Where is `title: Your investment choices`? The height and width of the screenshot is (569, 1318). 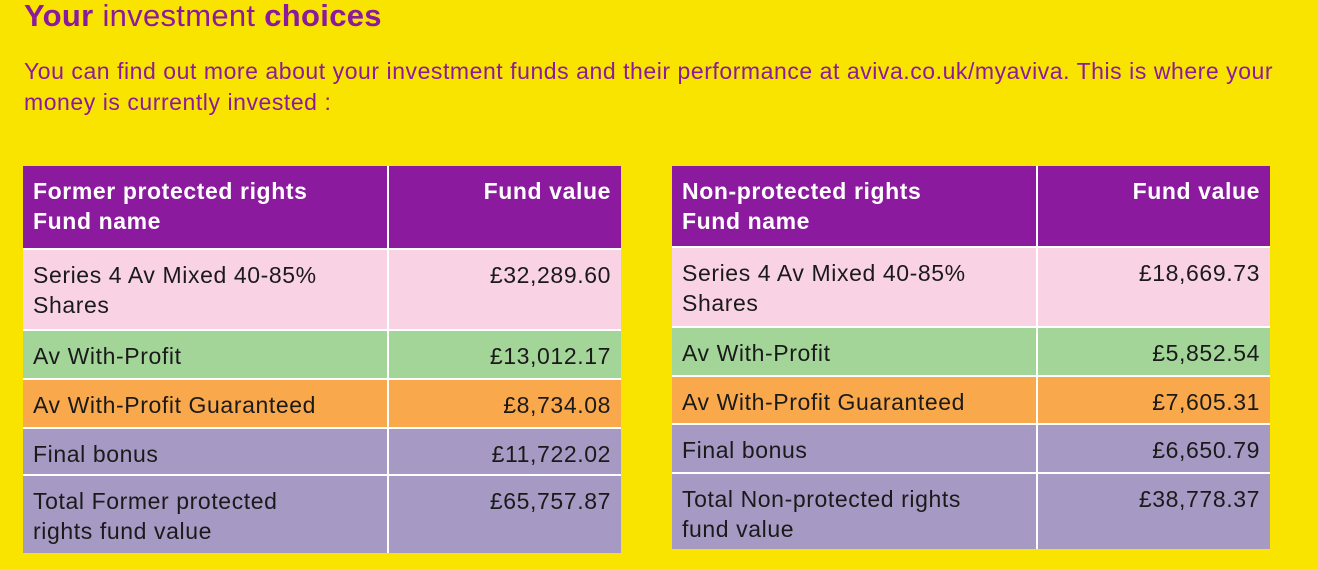
title: Your investment choices is located at coordinates (203, 17).